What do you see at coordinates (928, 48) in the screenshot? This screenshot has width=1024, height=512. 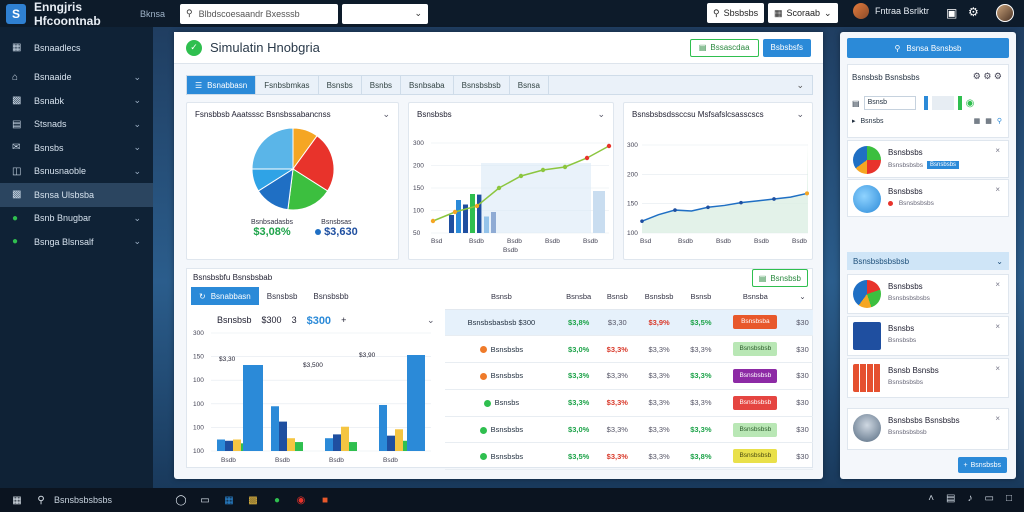 I see `right-top-button: ⚲ Bsnsa Bsnsbsb` at bounding box center [928, 48].